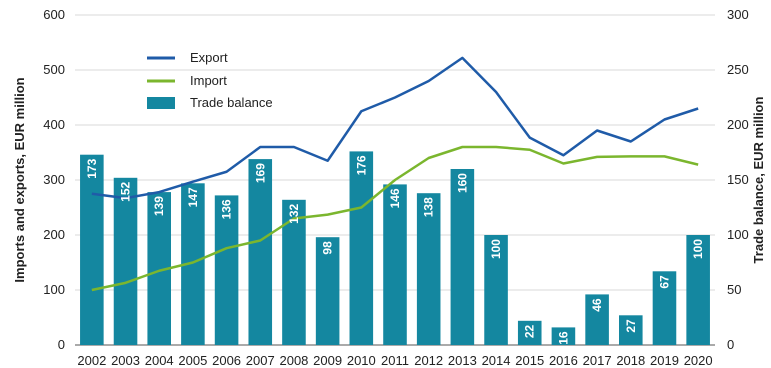  Describe the element at coordinates (294, 213) in the screenshot. I see `bar-data-label: 132` at that location.